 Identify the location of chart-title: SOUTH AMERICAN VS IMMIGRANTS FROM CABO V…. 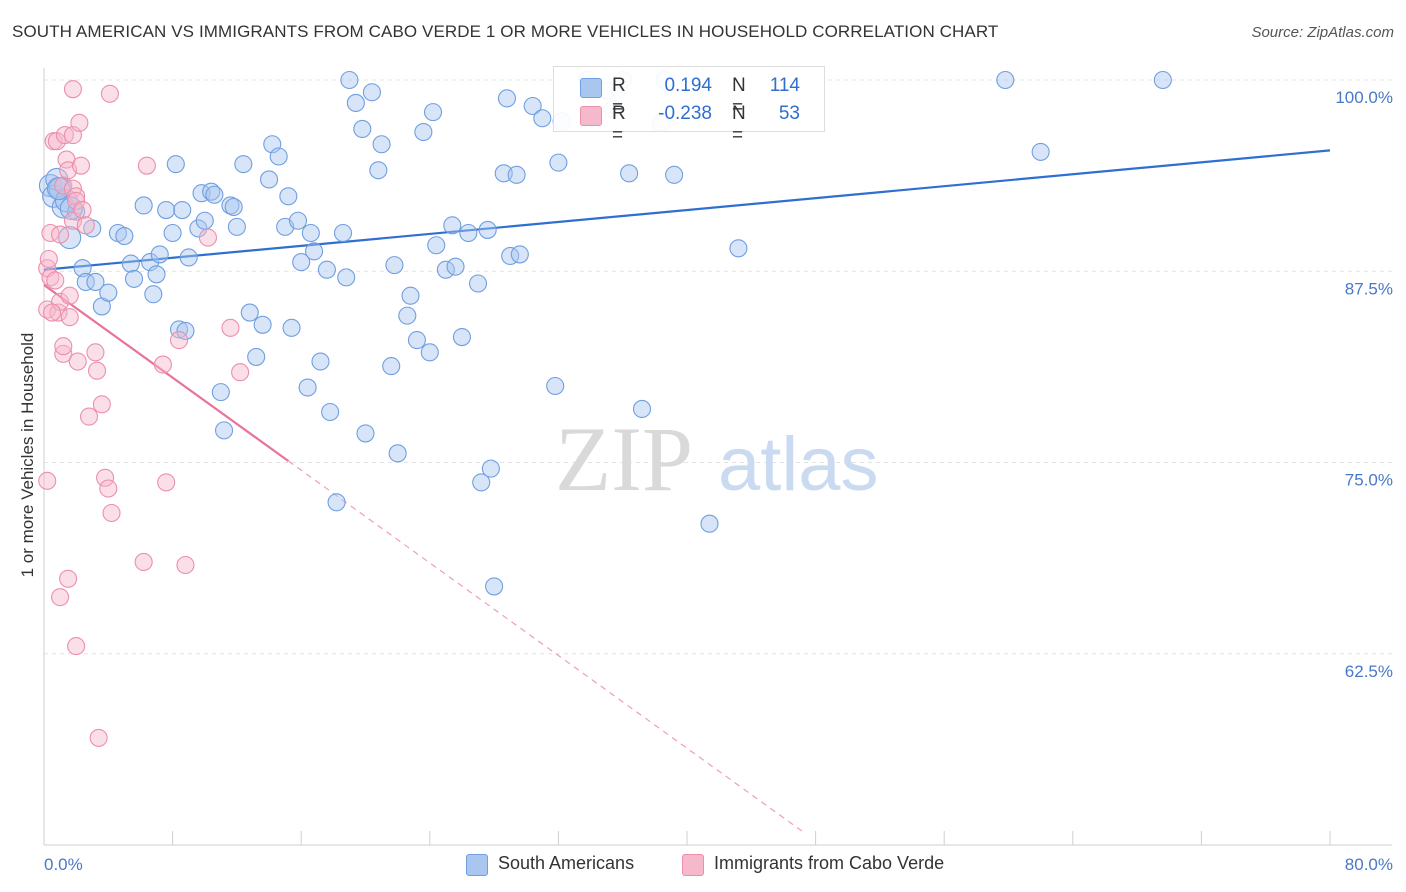
(505, 31).